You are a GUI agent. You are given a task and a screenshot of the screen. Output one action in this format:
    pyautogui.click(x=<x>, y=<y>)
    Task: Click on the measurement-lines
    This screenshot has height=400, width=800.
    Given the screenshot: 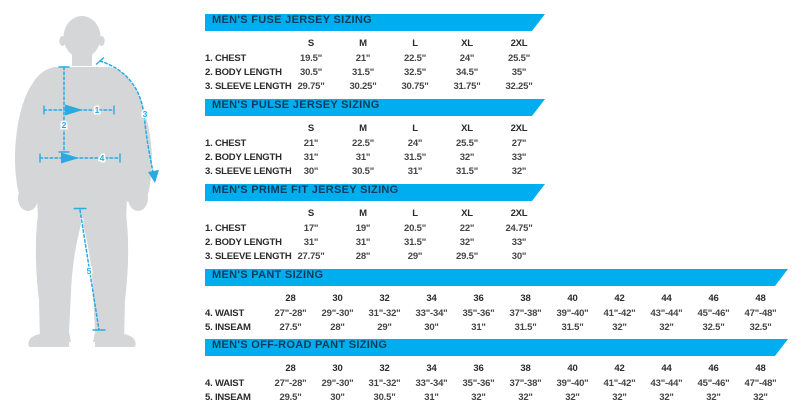 What is the action you would take?
    pyautogui.click(x=99, y=193)
    